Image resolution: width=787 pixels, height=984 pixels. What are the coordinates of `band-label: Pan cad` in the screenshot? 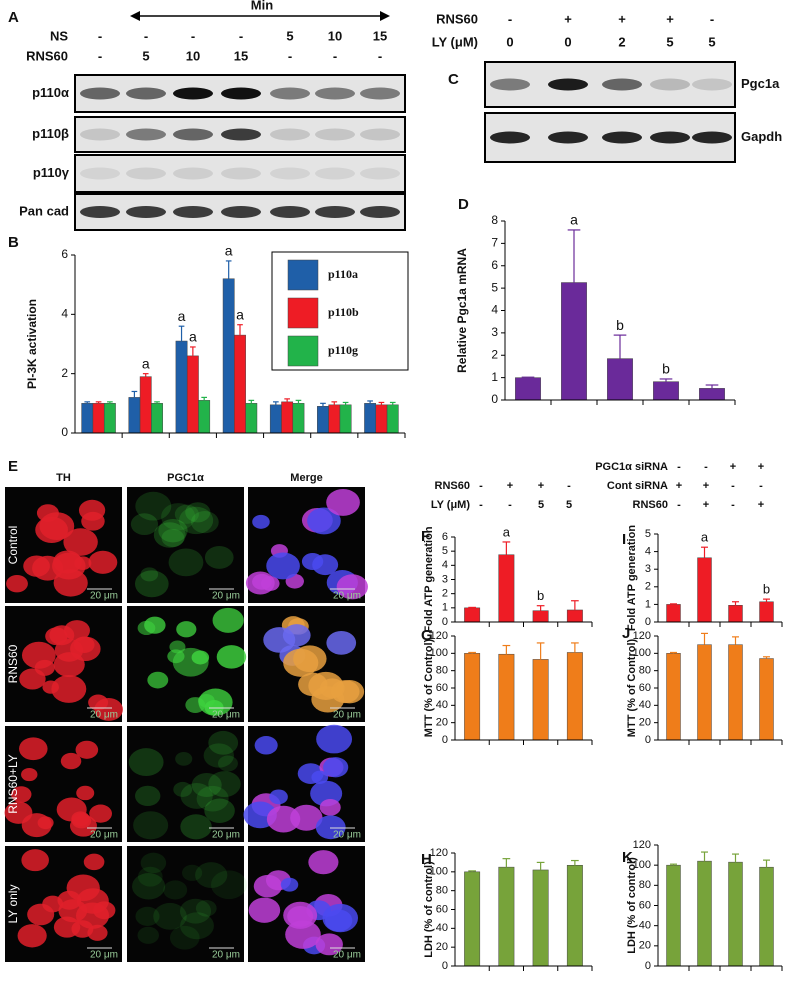 It's located at (44, 210).